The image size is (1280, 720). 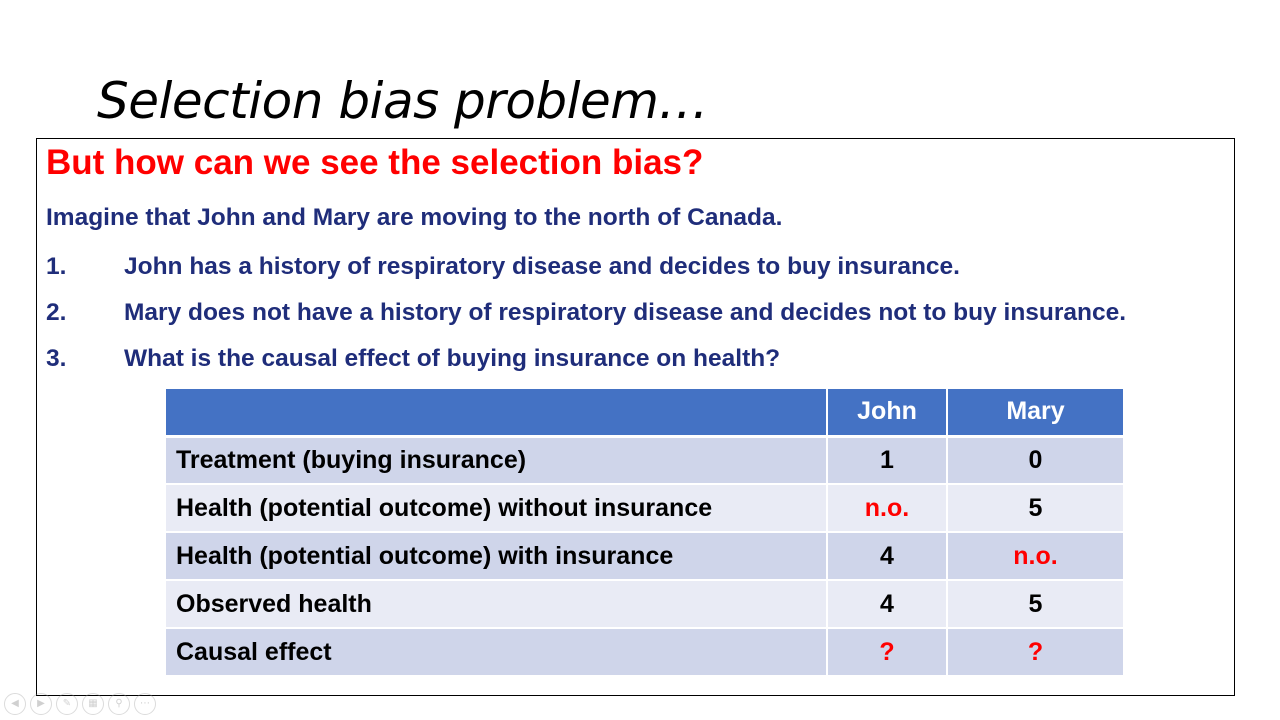 I want to click on list-number: 2., so click(x=56, y=312).